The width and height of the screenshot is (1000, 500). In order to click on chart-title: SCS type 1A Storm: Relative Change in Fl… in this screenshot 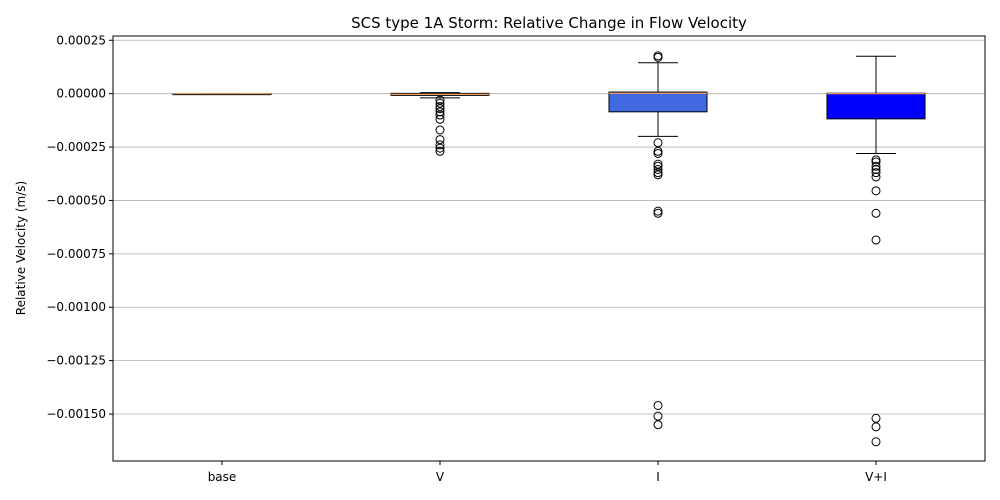, I will do `click(549, 23)`.